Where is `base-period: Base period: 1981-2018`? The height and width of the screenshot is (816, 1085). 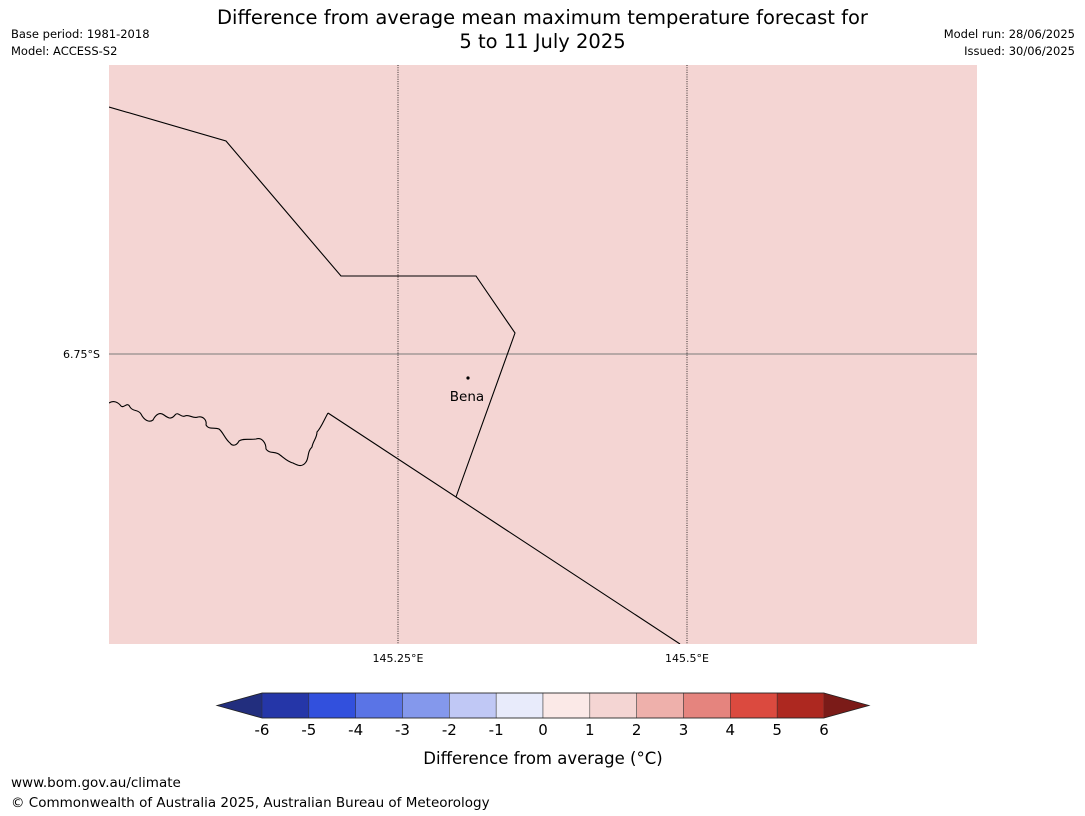
base-period: Base period: 1981-2018 is located at coordinates (80, 34).